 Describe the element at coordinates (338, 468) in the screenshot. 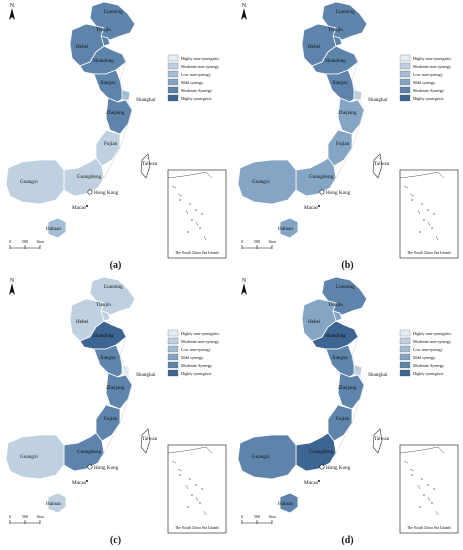

I see `place-label-hongkong: Hong Kong` at that location.